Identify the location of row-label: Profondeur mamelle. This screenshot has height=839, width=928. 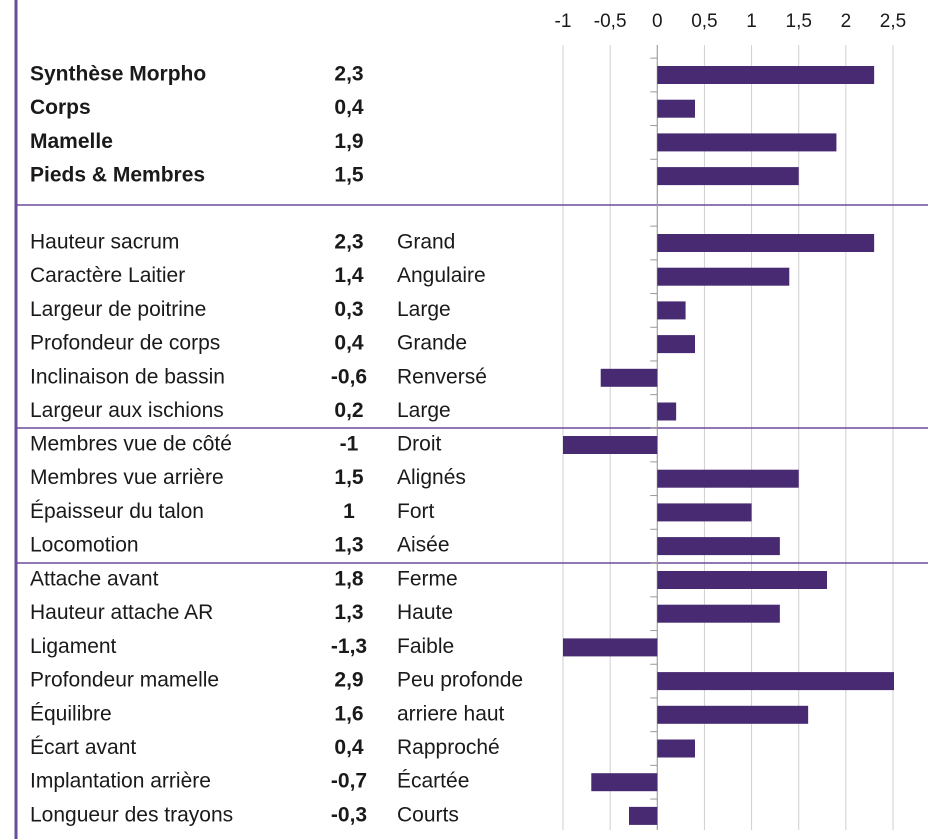
(124, 680).